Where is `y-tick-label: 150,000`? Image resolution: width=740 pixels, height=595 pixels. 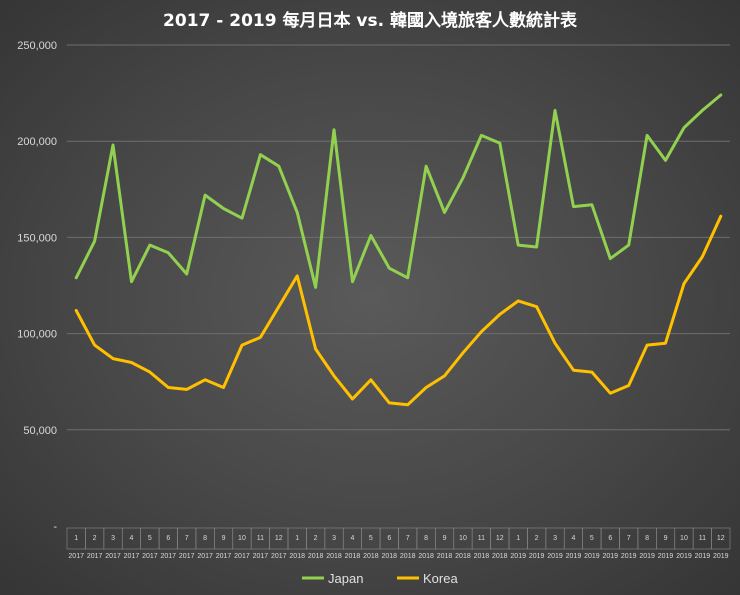 y-tick-label: 150,000 is located at coordinates (37, 238).